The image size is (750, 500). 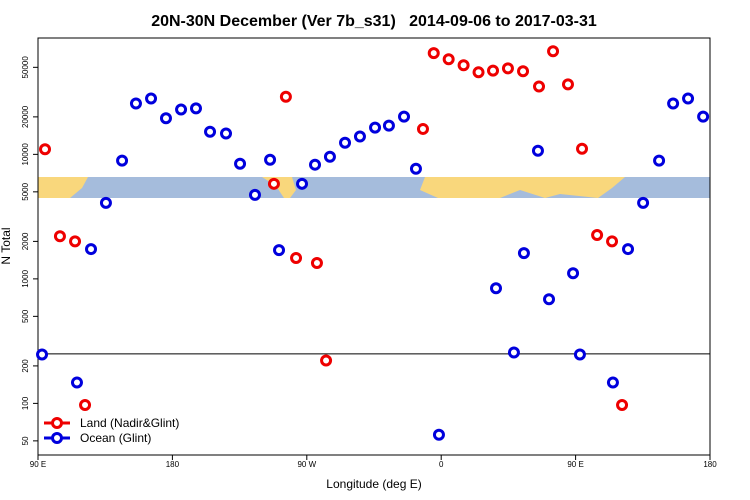 I want to click on legend-label: Land (Nadir&Glint), so click(x=129, y=423).